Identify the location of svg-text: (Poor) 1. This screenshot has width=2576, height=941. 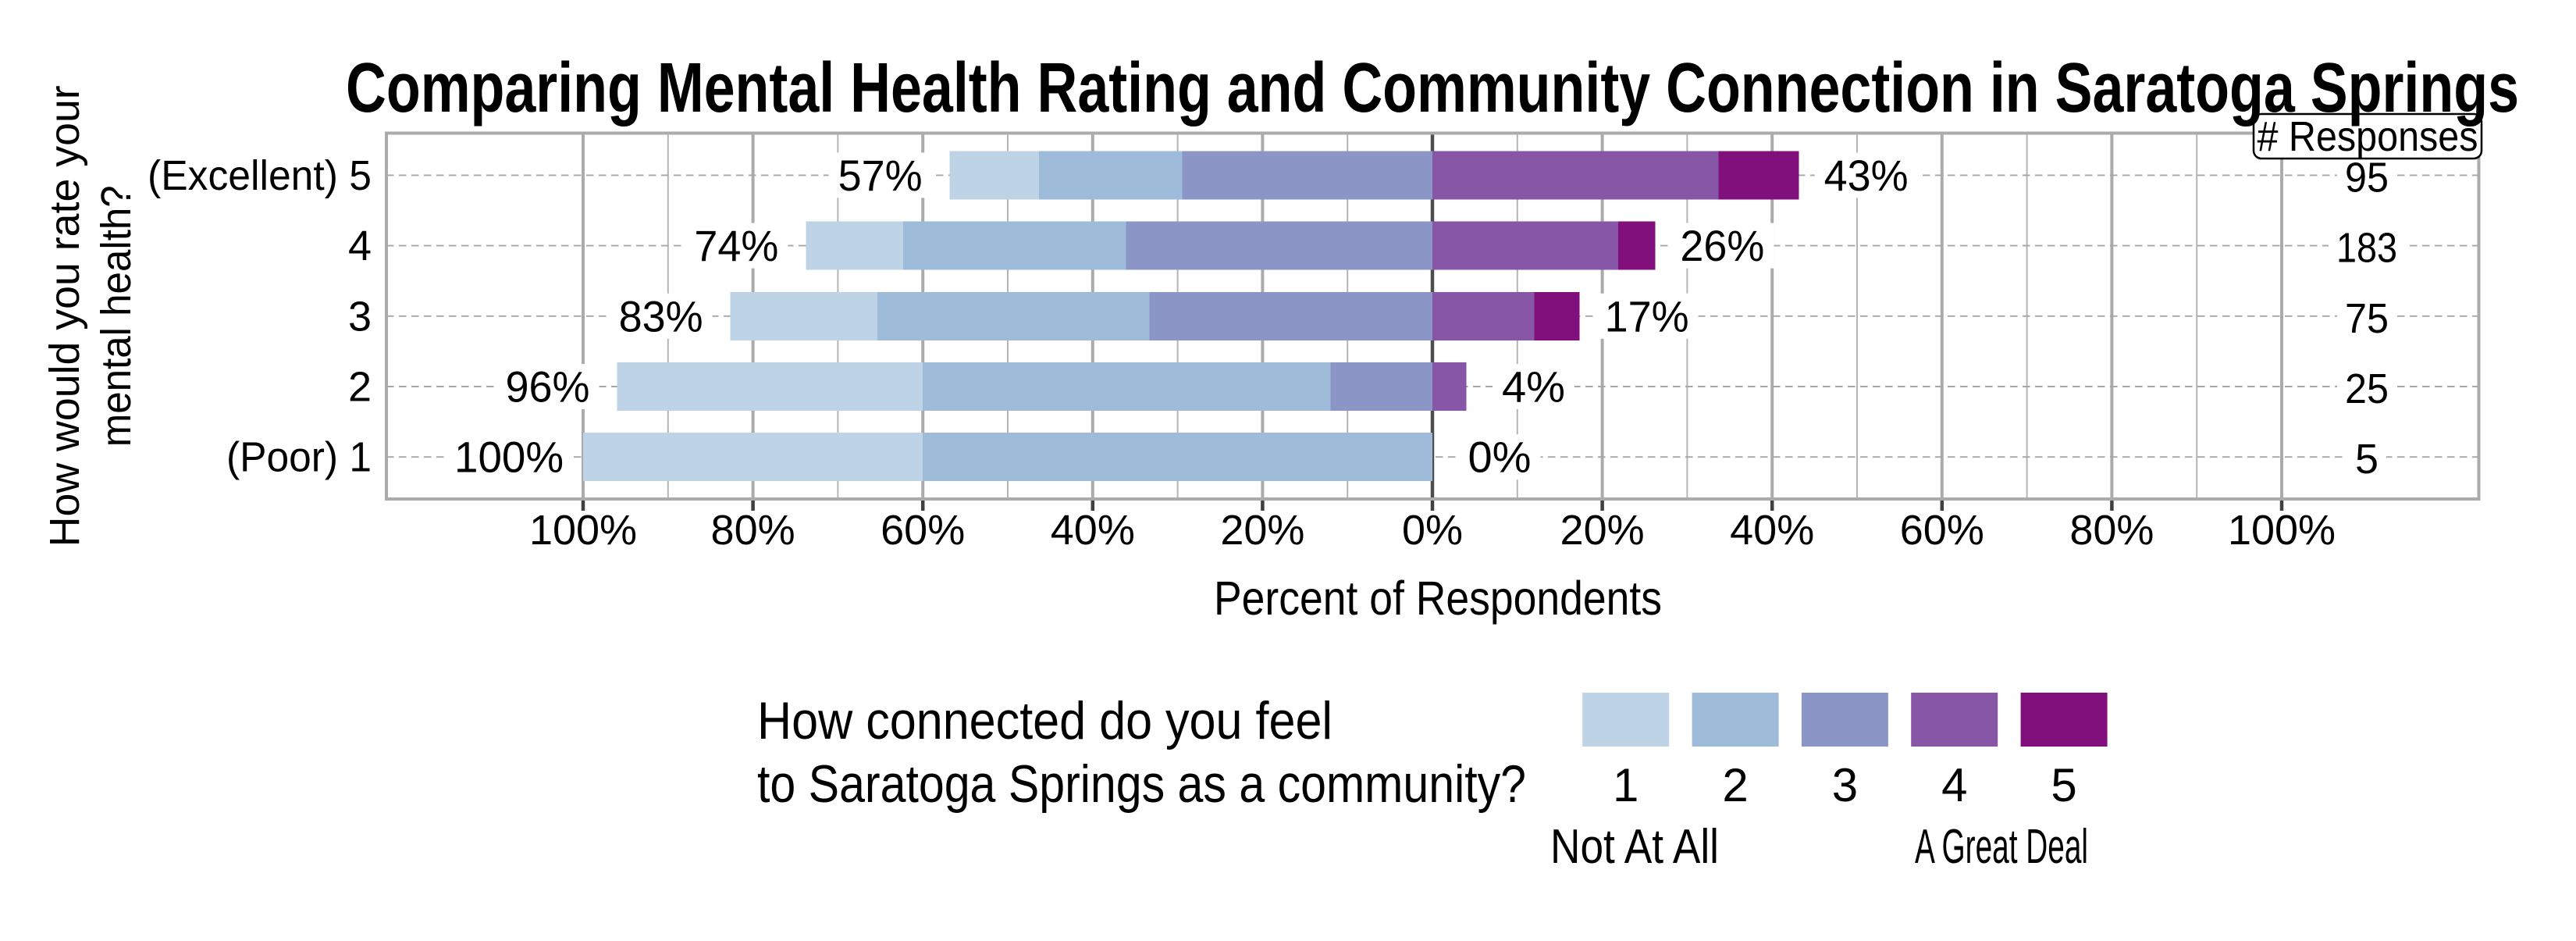
(299, 457).